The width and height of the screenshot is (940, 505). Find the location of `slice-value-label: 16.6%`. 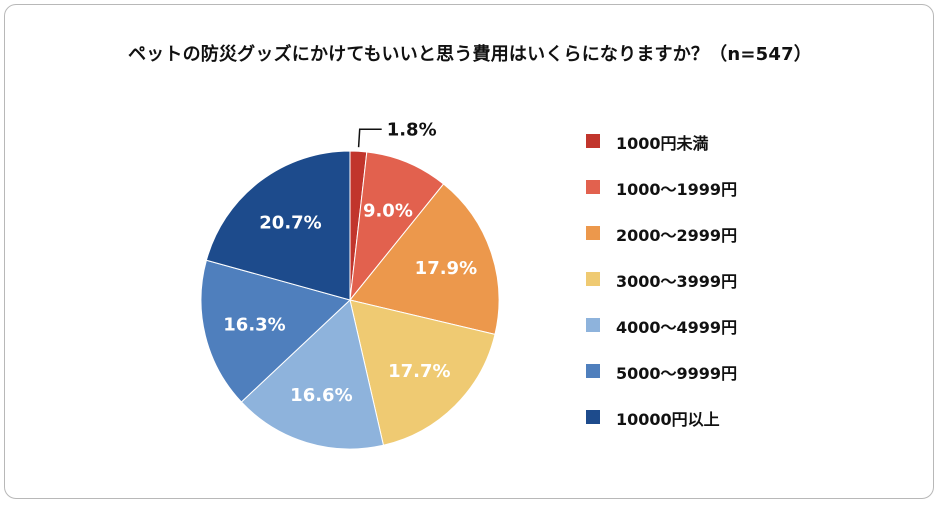

slice-value-label: 16.6% is located at coordinates (321, 395).